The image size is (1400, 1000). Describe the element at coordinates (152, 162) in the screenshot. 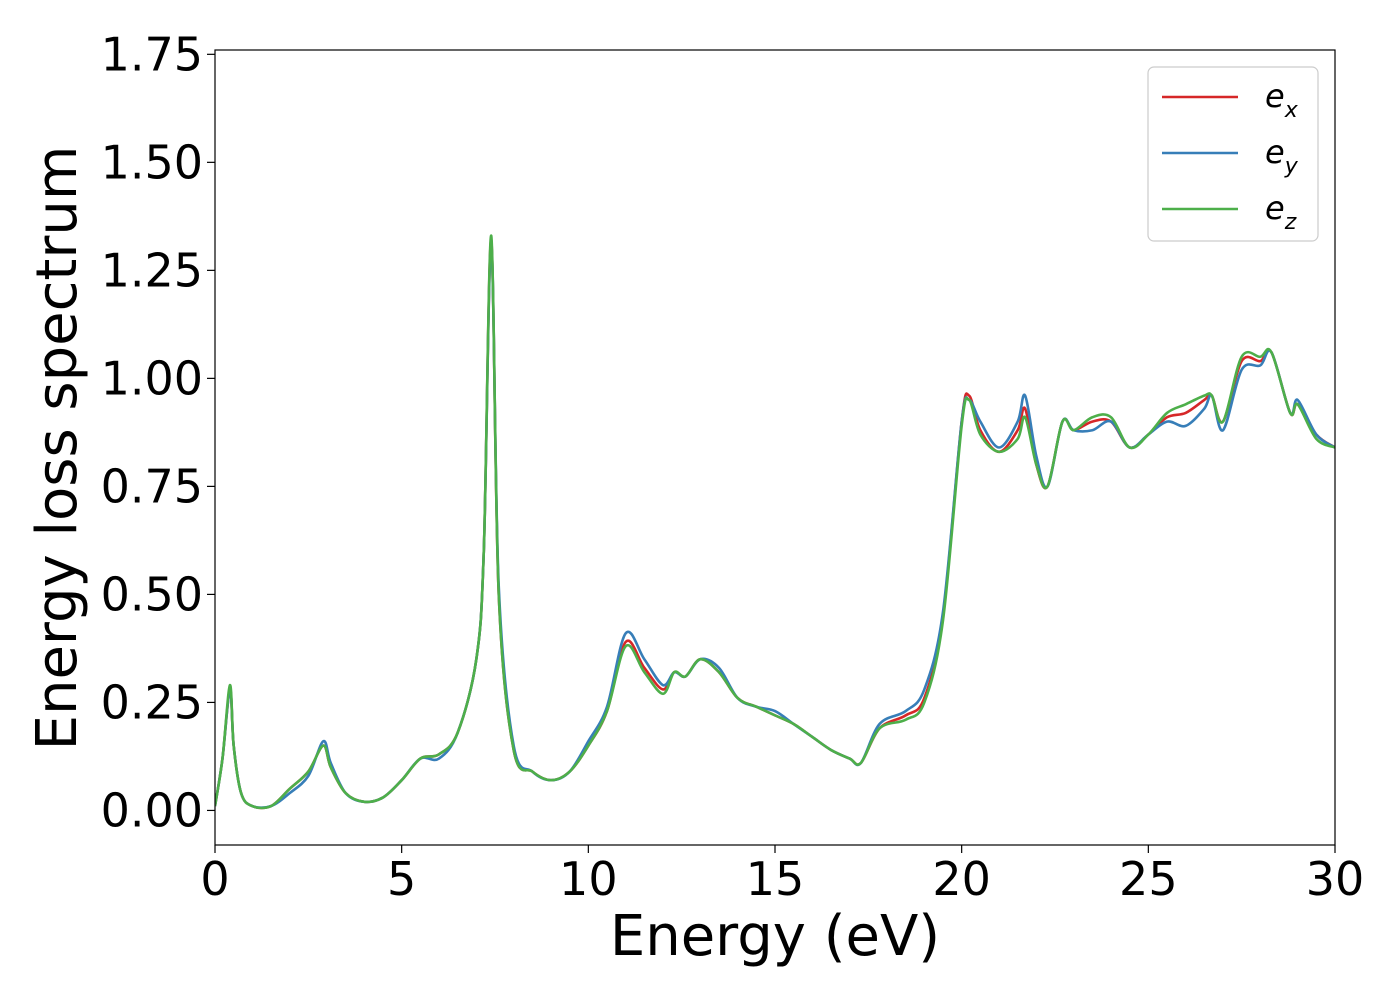

I see `y-tick-label: 1.50` at that location.